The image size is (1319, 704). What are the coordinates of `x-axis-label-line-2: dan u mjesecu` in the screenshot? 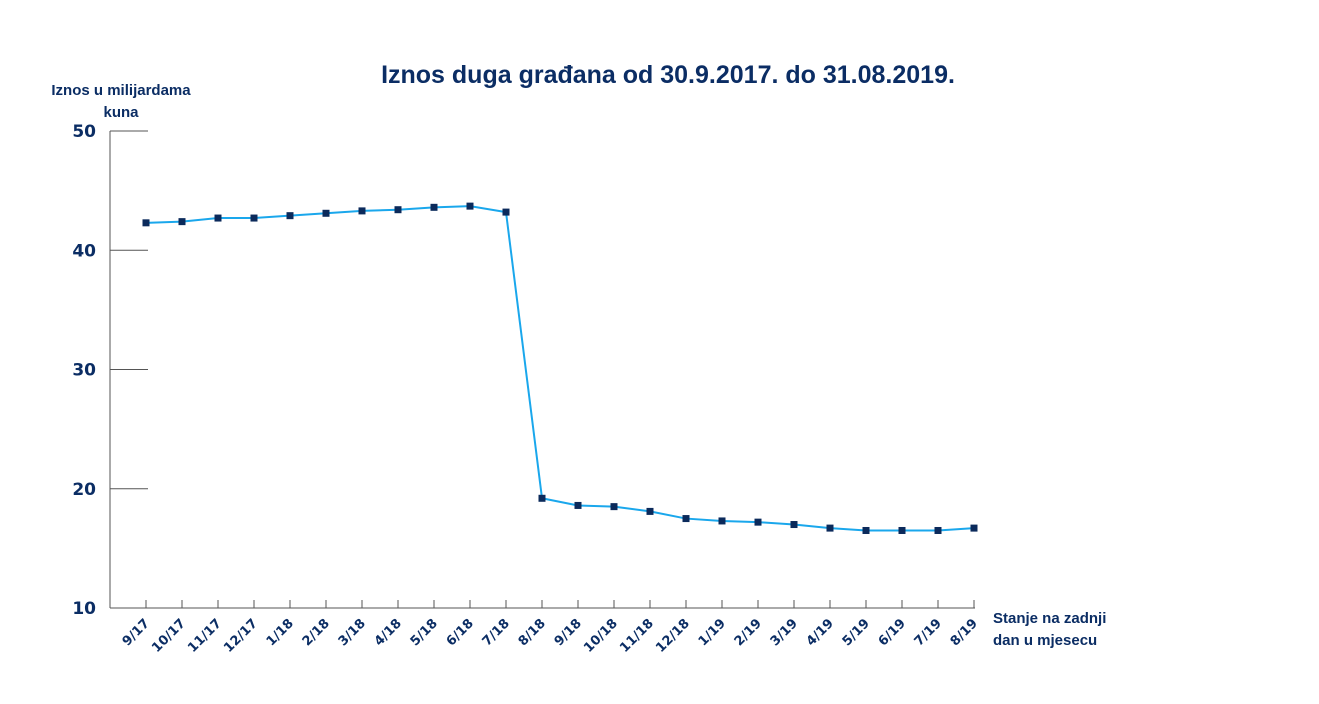 It's located at (1045, 640).